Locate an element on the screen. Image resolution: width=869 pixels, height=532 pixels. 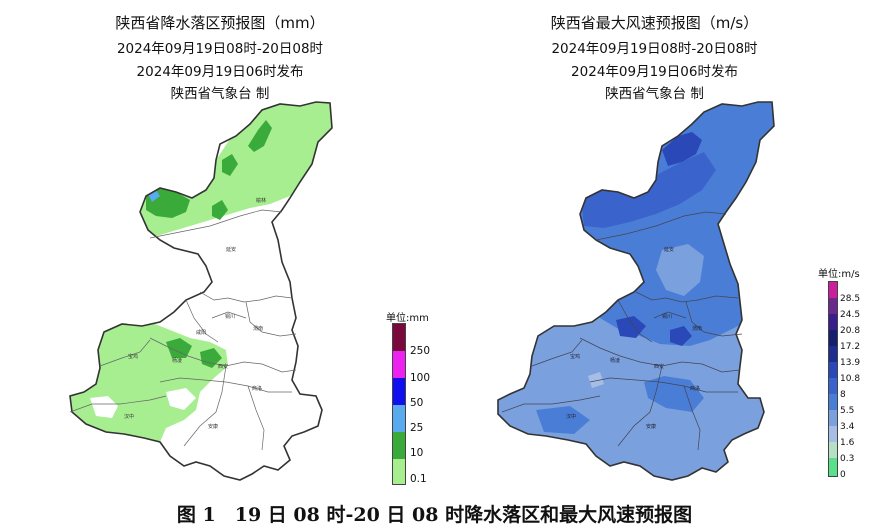
precip-legend-bar is located at coordinates (399, 404).